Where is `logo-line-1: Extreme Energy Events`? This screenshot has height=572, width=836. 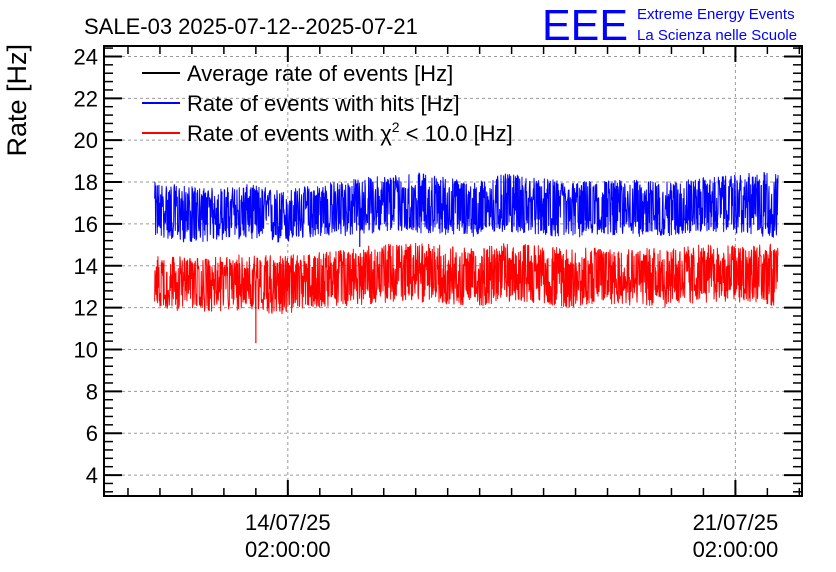
logo-line-1: Extreme Energy Events is located at coordinates (716, 14).